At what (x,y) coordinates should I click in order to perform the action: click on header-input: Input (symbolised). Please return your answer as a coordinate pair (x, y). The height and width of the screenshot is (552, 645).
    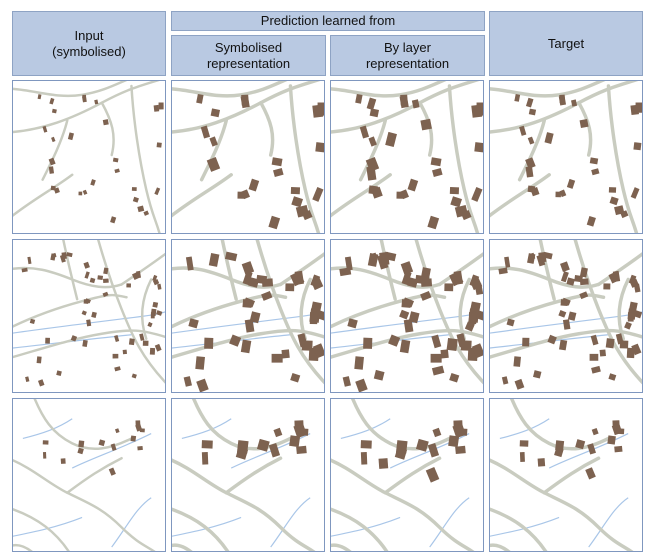
    Looking at the image, I should click on (89, 43).